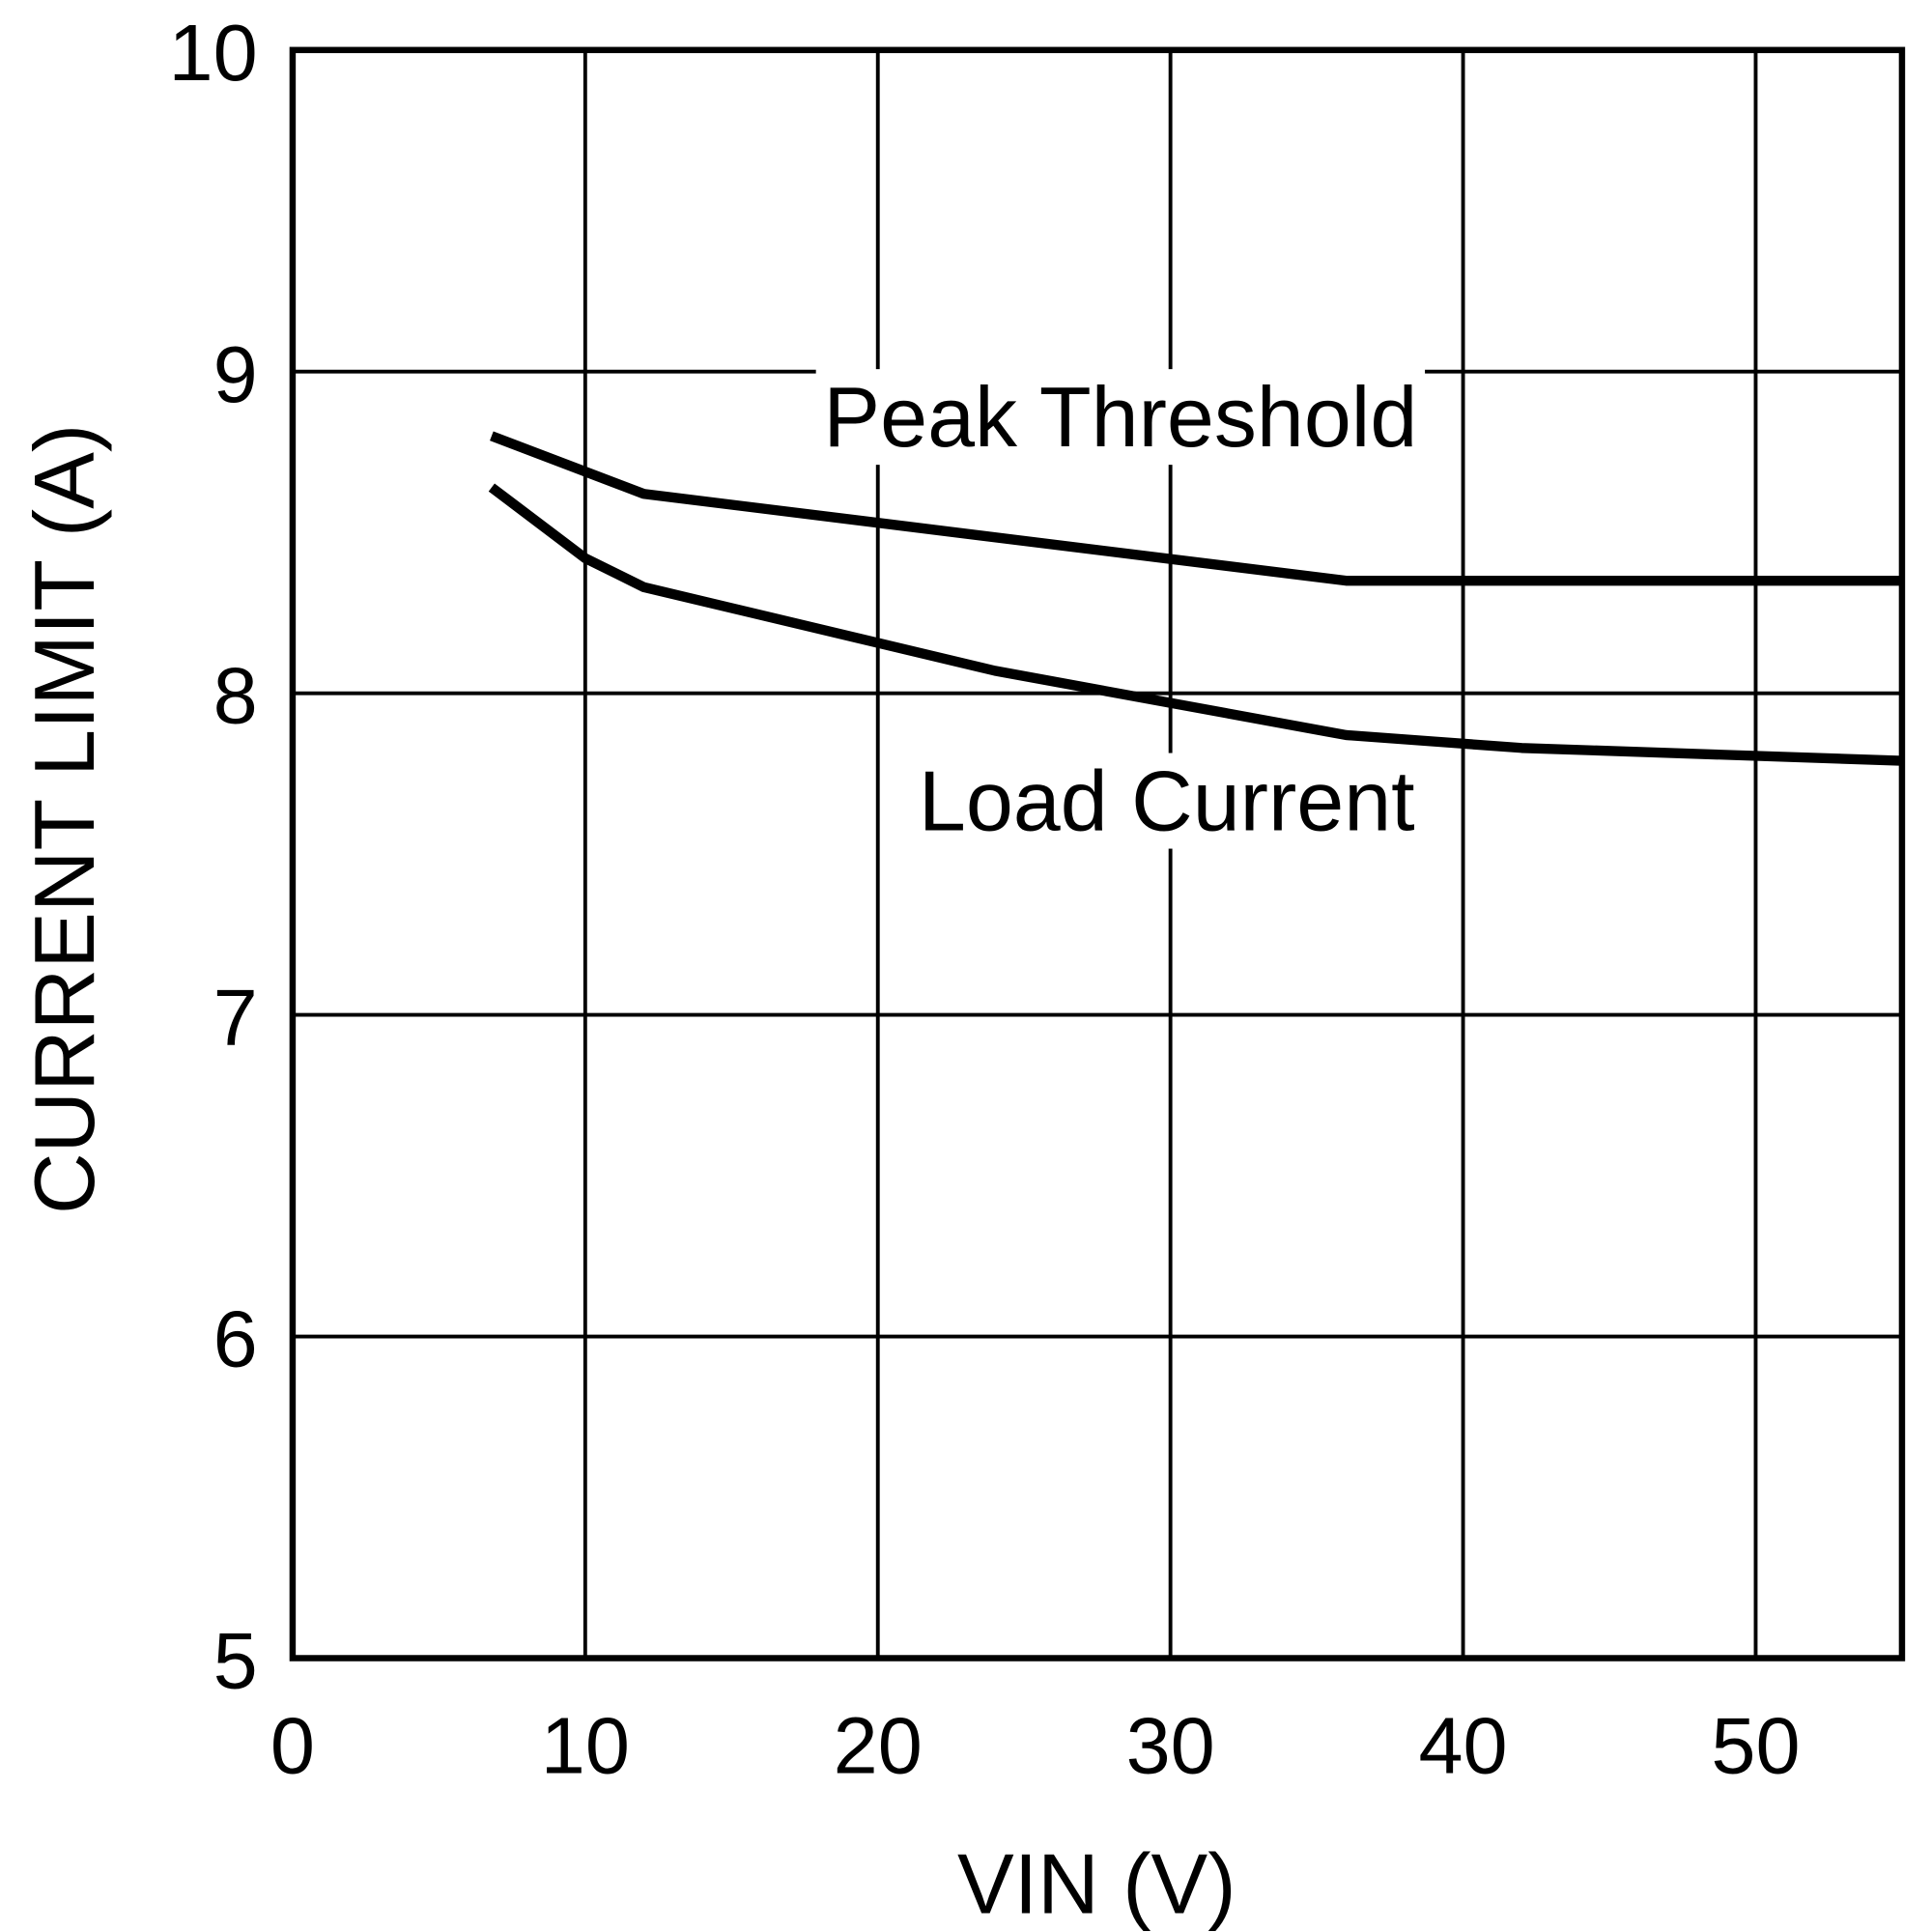  I want to click on y-axis-title: CURRENT LIMIT (A), so click(64, 819).